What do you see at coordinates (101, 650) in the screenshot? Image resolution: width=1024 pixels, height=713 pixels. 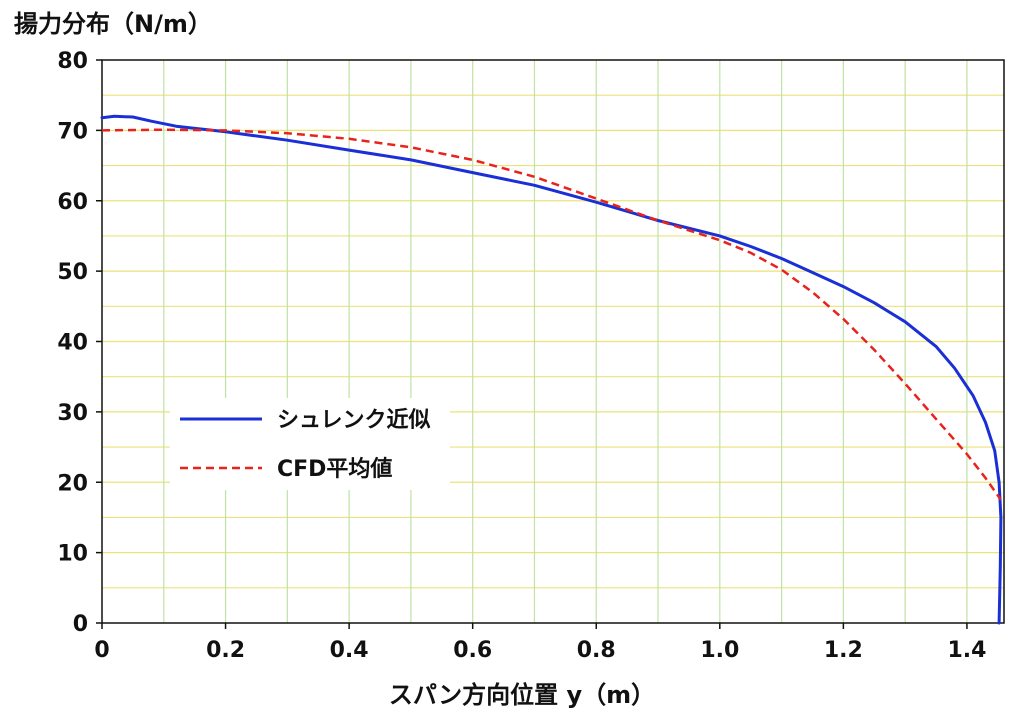 I see `x-tick-label: 0` at bounding box center [101, 650].